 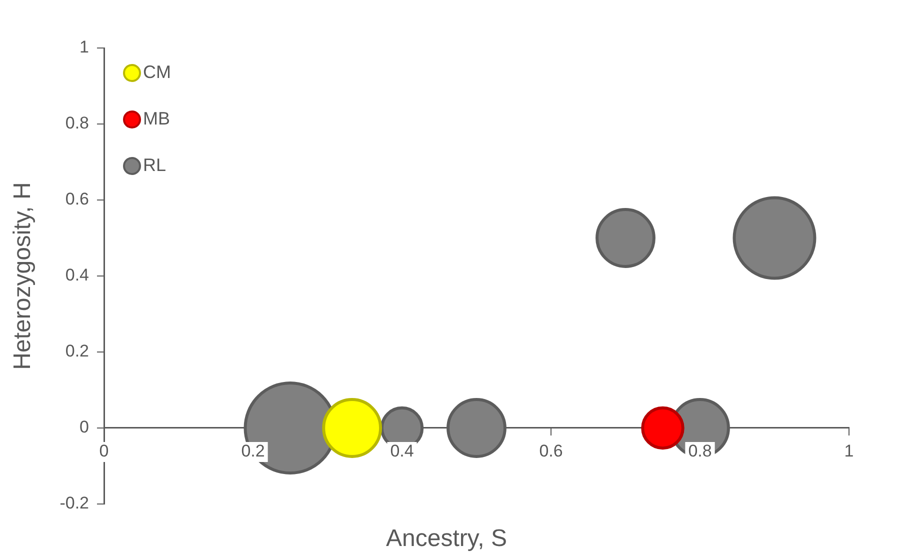 What do you see at coordinates (77, 351) in the screenshot?
I see `y-tick-label: 0.2` at bounding box center [77, 351].